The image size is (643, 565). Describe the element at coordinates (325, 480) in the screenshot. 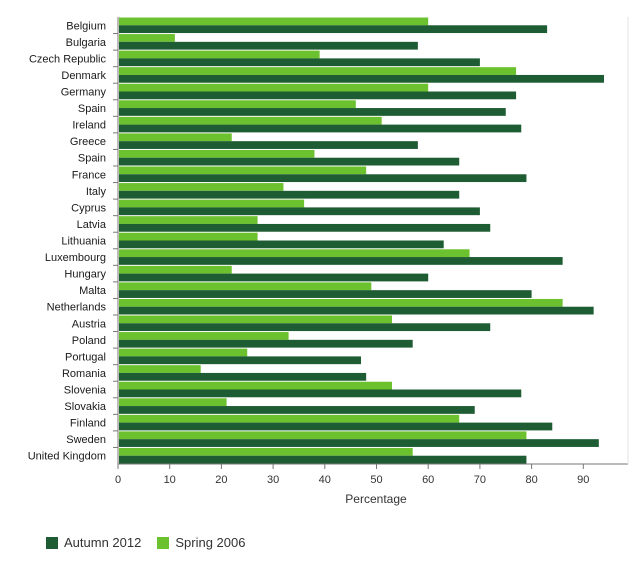

I see `x-tick-label: 40` at that location.